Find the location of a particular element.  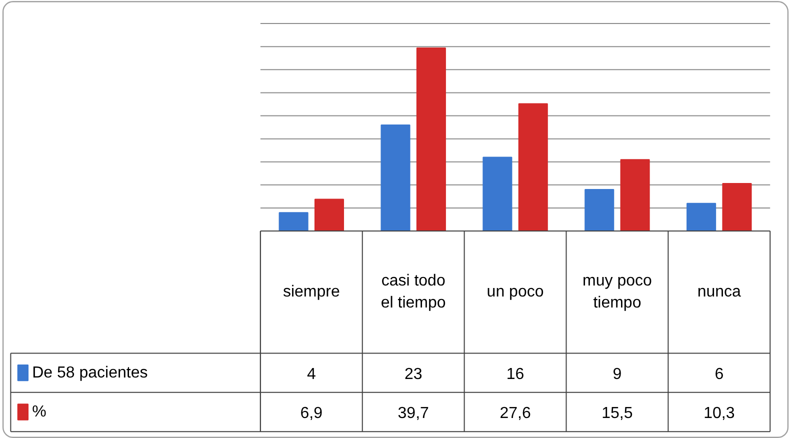

data-label: 16 is located at coordinates (515, 374).